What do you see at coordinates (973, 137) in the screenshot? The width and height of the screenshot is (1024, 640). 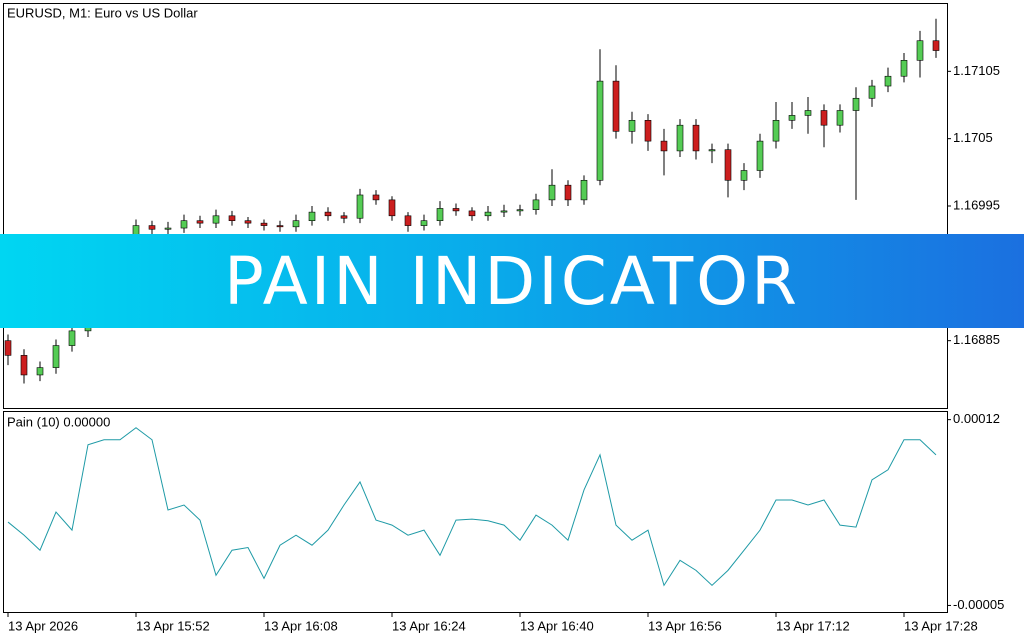 I see `y-tick-label: 1.1705` at bounding box center [973, 137].